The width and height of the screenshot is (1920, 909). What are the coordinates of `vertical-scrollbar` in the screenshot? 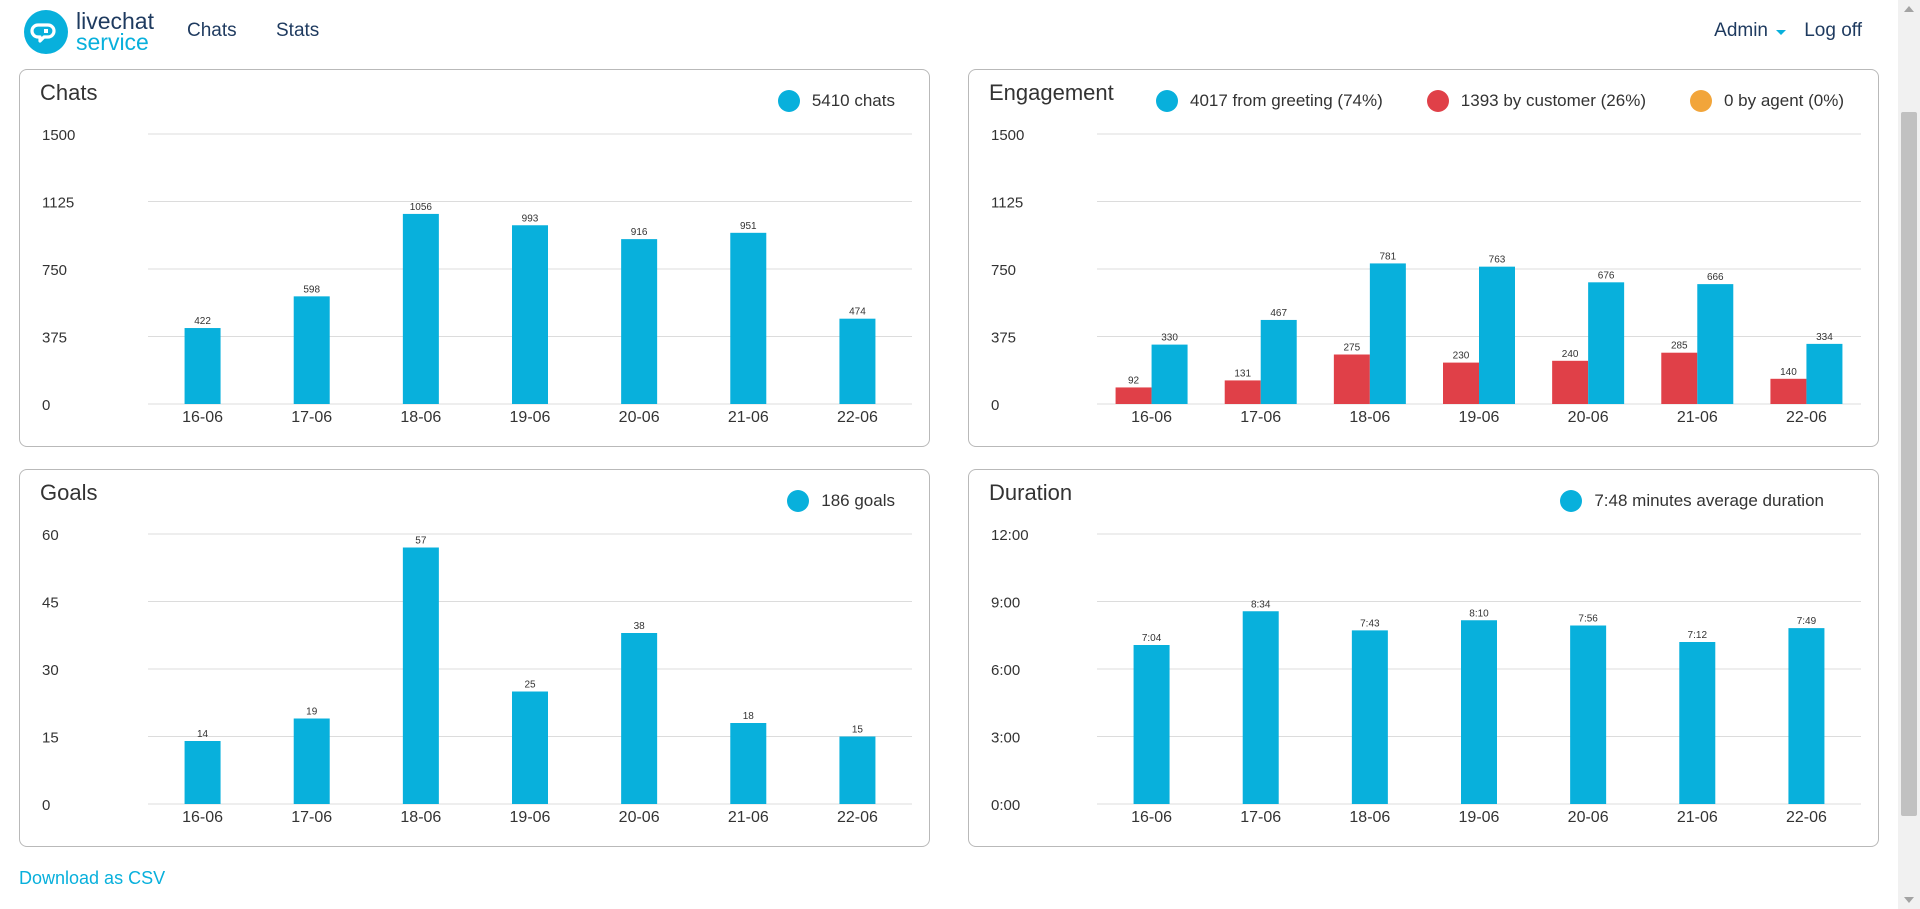 It's located at (1909, 454).